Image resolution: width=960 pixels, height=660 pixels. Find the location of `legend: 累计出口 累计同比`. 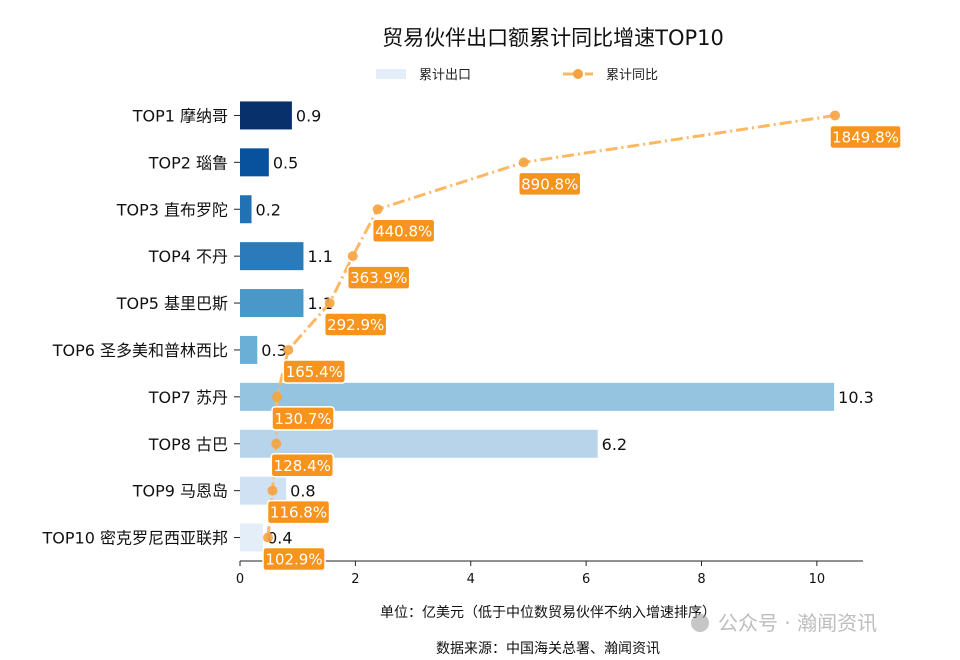

legend: 累计出口 累计同比 is located at coordinates (517, 75).